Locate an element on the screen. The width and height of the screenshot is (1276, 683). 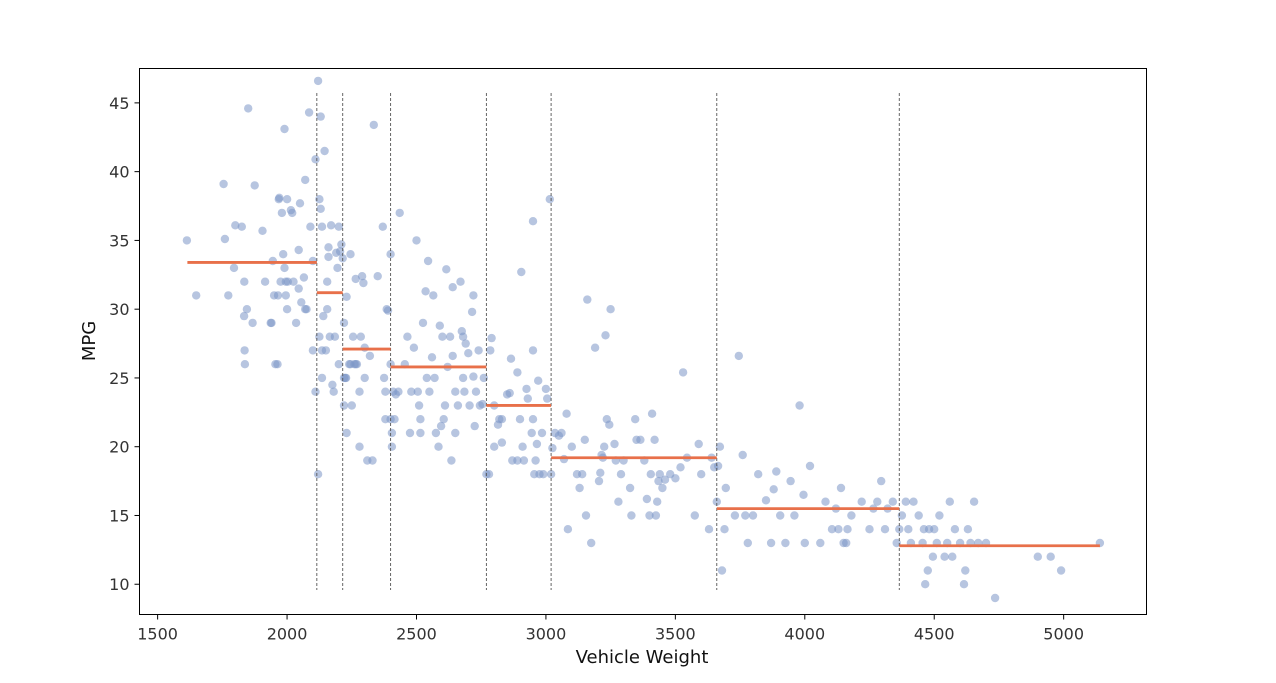
x-tick-label: 2500 is located at coordinates (416, 634).